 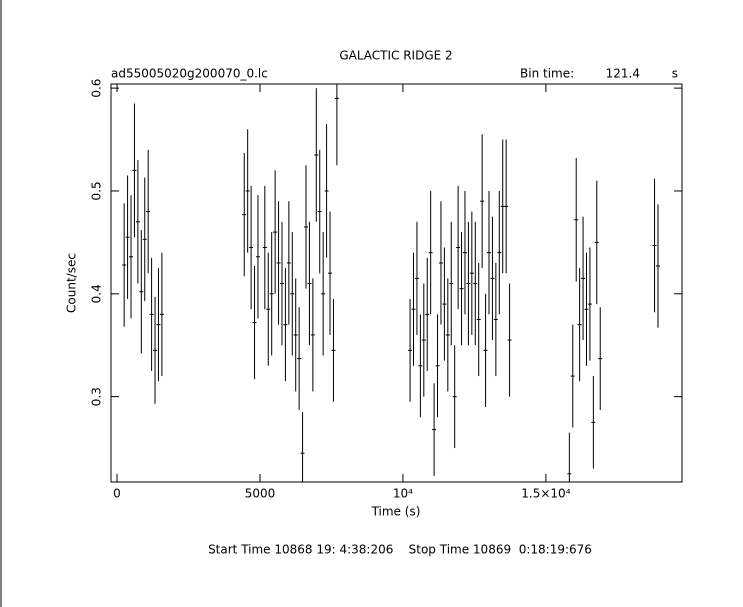 I want to click on x-tick-label: 1.5×10⁴, so click(x=545, y=494).